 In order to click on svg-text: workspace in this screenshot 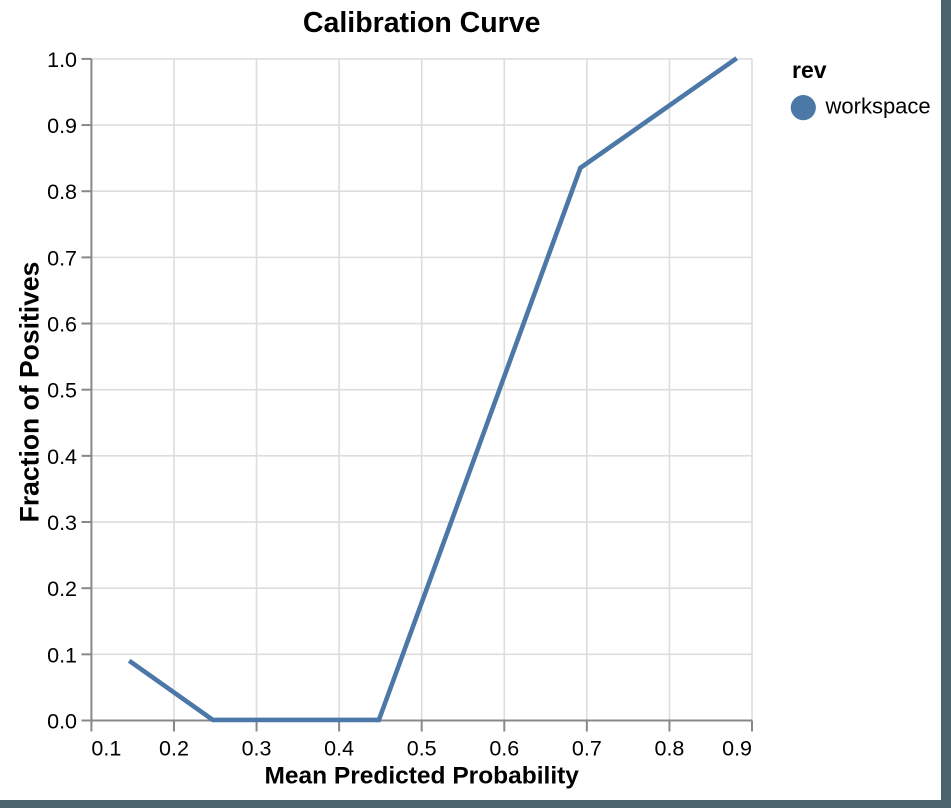, I will do `click(878, 106)`.